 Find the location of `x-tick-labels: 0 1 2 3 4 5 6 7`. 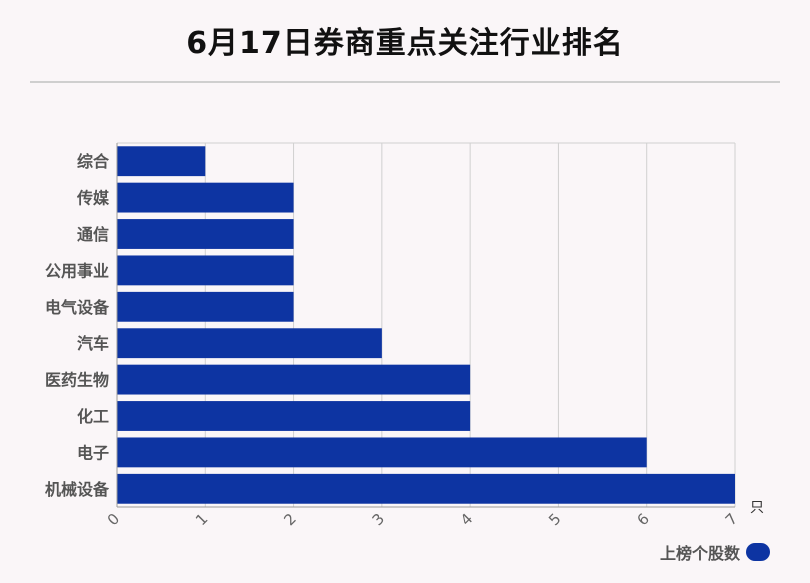

x-tick-labels: 0 1 2 3 4 5 6 7 is located at coordinates (422, 519).